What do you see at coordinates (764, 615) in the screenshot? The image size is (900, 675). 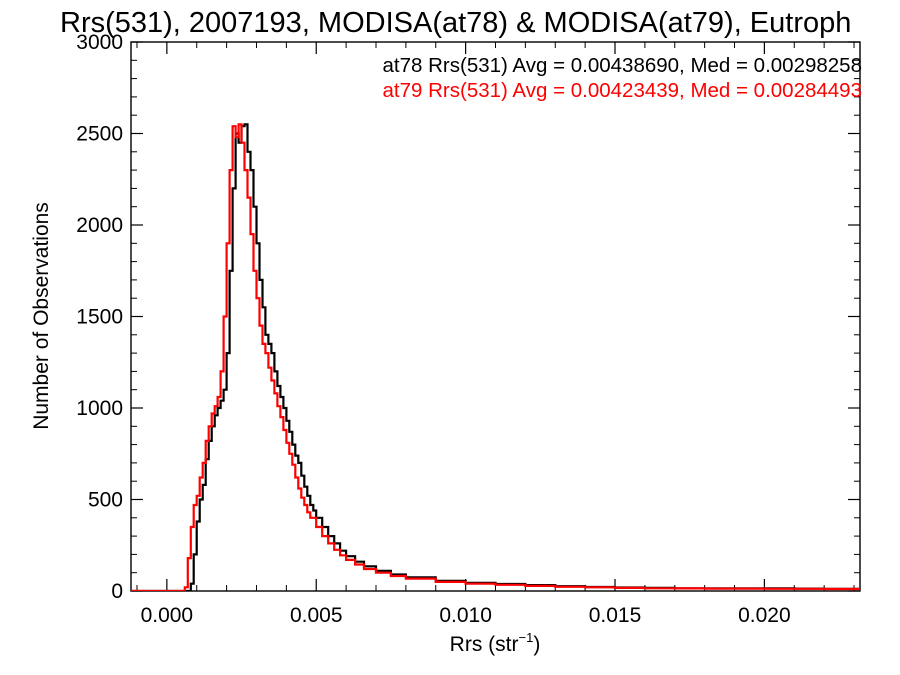 I see `x-tick-label: 0.020` at bounding box center [764, 615].